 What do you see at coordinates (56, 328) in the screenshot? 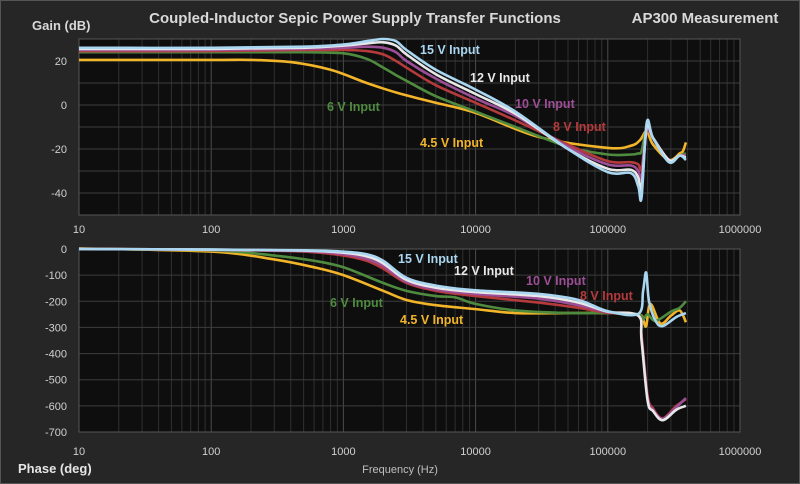
I see `y-tick-label: -300` at bounding box center [56, 328].